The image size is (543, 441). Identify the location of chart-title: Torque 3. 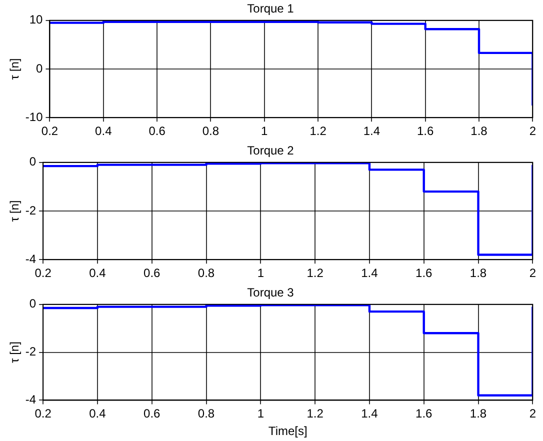
(270, 293).